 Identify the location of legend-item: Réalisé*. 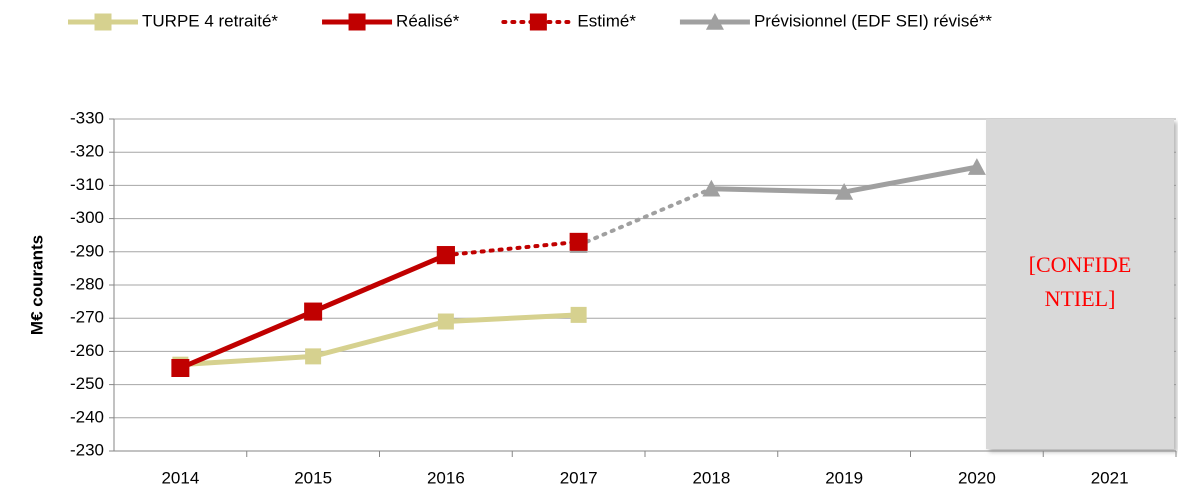
(391, 20).